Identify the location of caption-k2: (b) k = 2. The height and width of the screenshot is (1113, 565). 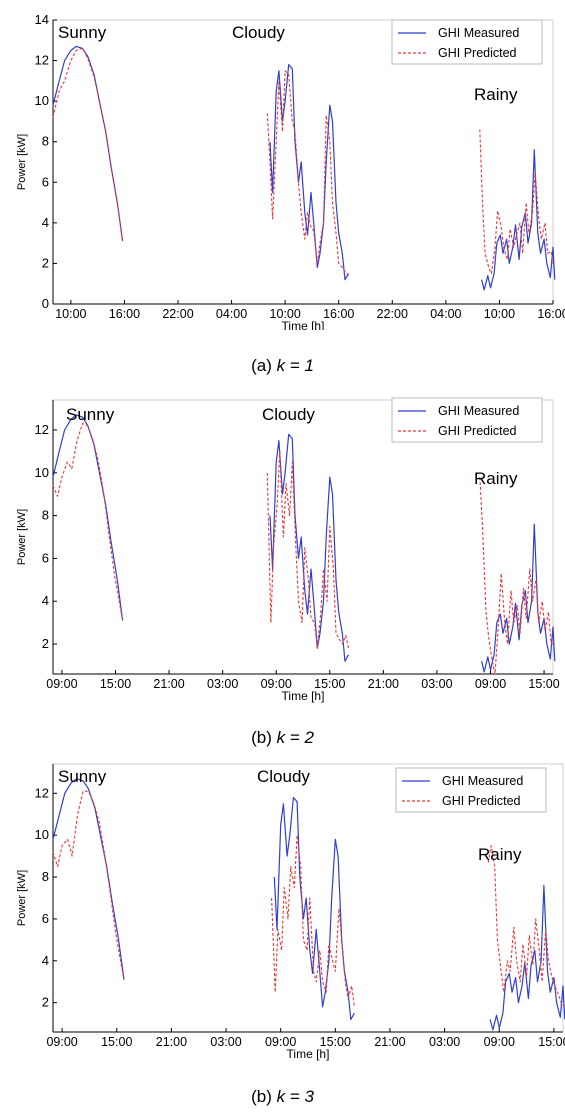
(282, 738).